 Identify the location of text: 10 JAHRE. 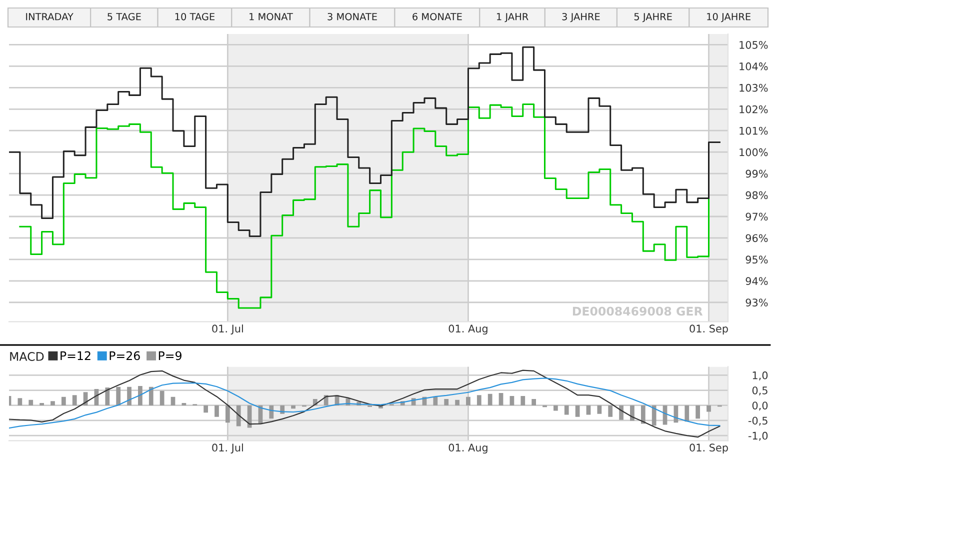
(728, 17).